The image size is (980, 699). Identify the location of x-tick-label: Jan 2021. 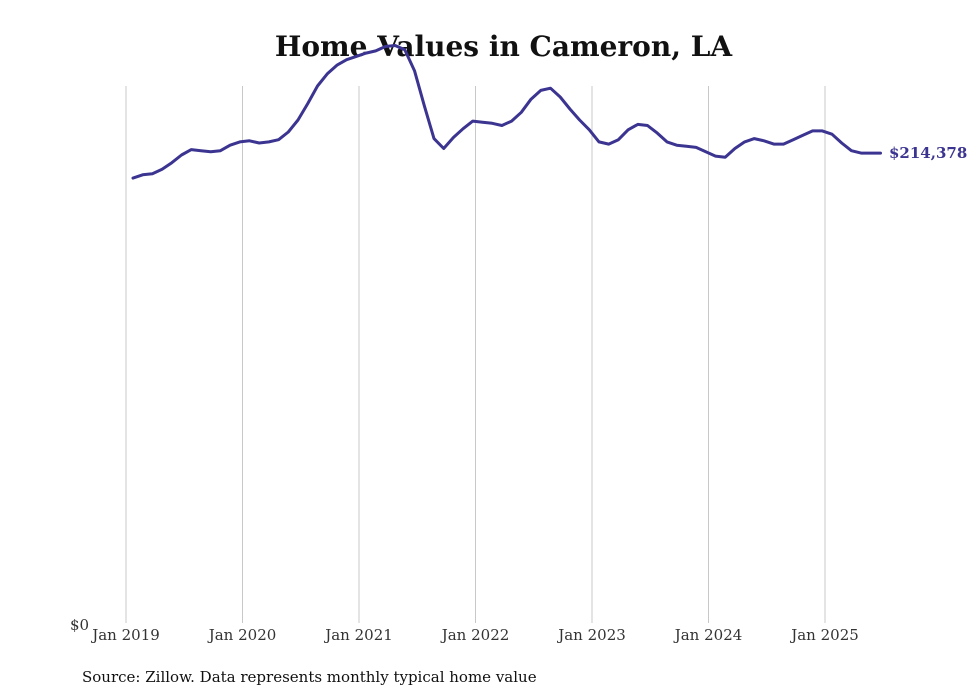
(358, 635).